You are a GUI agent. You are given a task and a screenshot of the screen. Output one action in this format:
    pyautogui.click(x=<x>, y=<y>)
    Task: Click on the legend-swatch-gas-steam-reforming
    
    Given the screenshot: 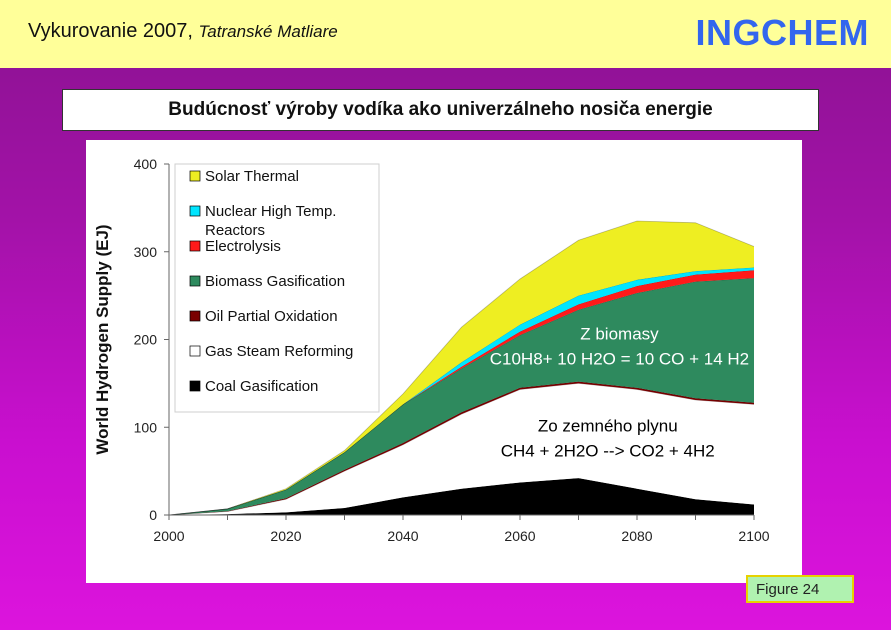 What is the action you would take?
    pyautogui.click(x=195, y=351)
    